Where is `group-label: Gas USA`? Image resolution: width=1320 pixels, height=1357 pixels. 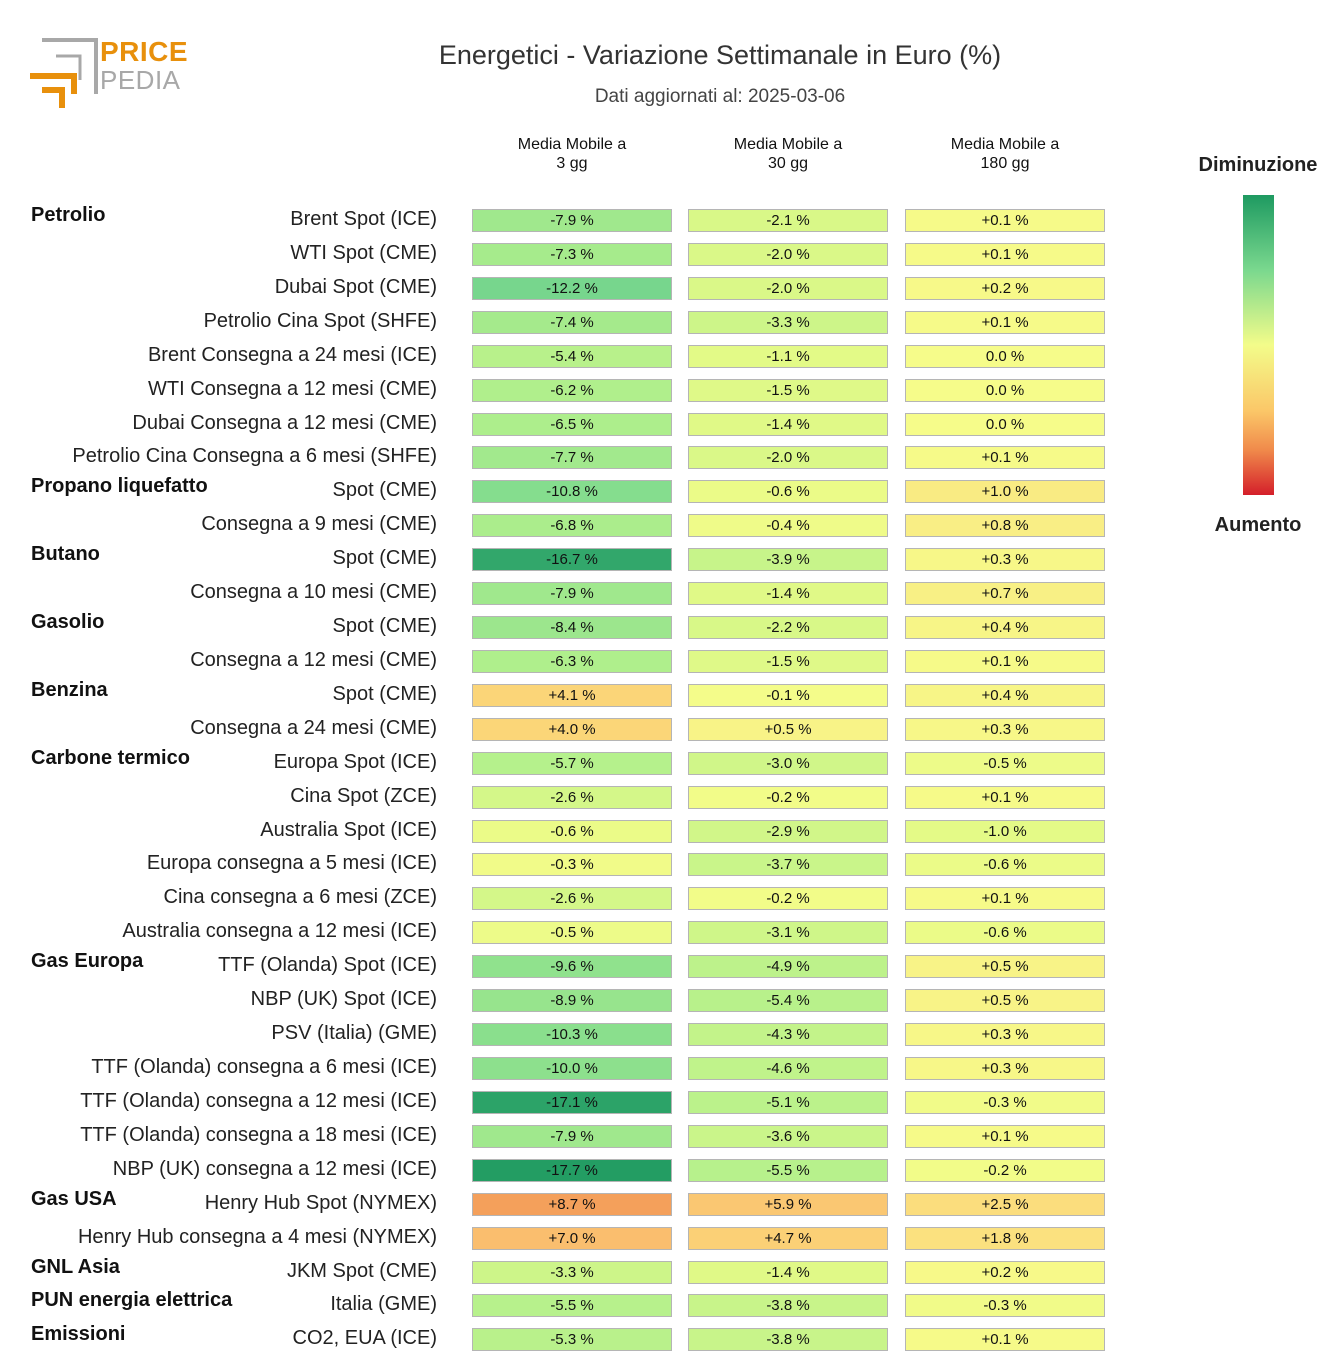 group-label: Gas USA is located at coordinates (74, 1198).